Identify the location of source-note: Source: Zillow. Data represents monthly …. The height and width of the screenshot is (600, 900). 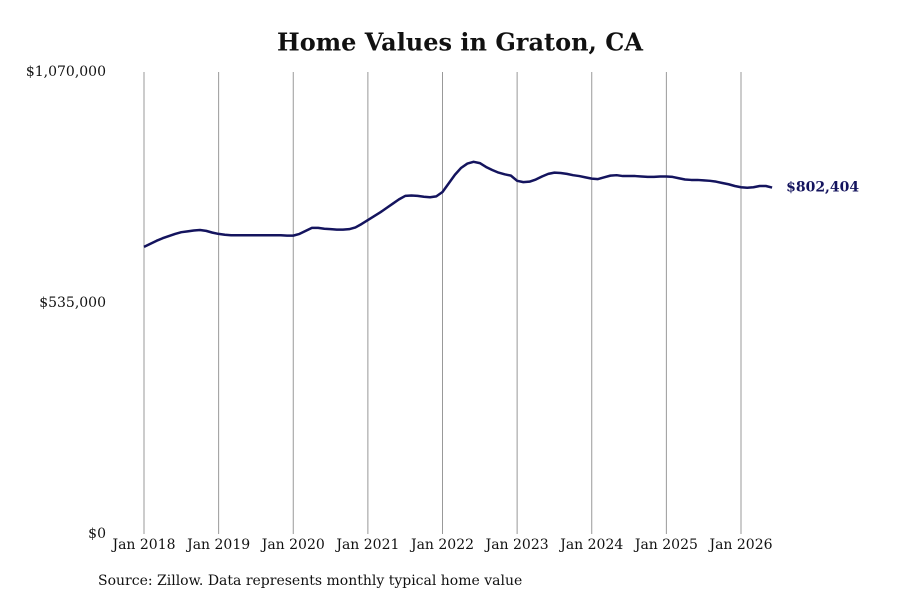
(310, 581).